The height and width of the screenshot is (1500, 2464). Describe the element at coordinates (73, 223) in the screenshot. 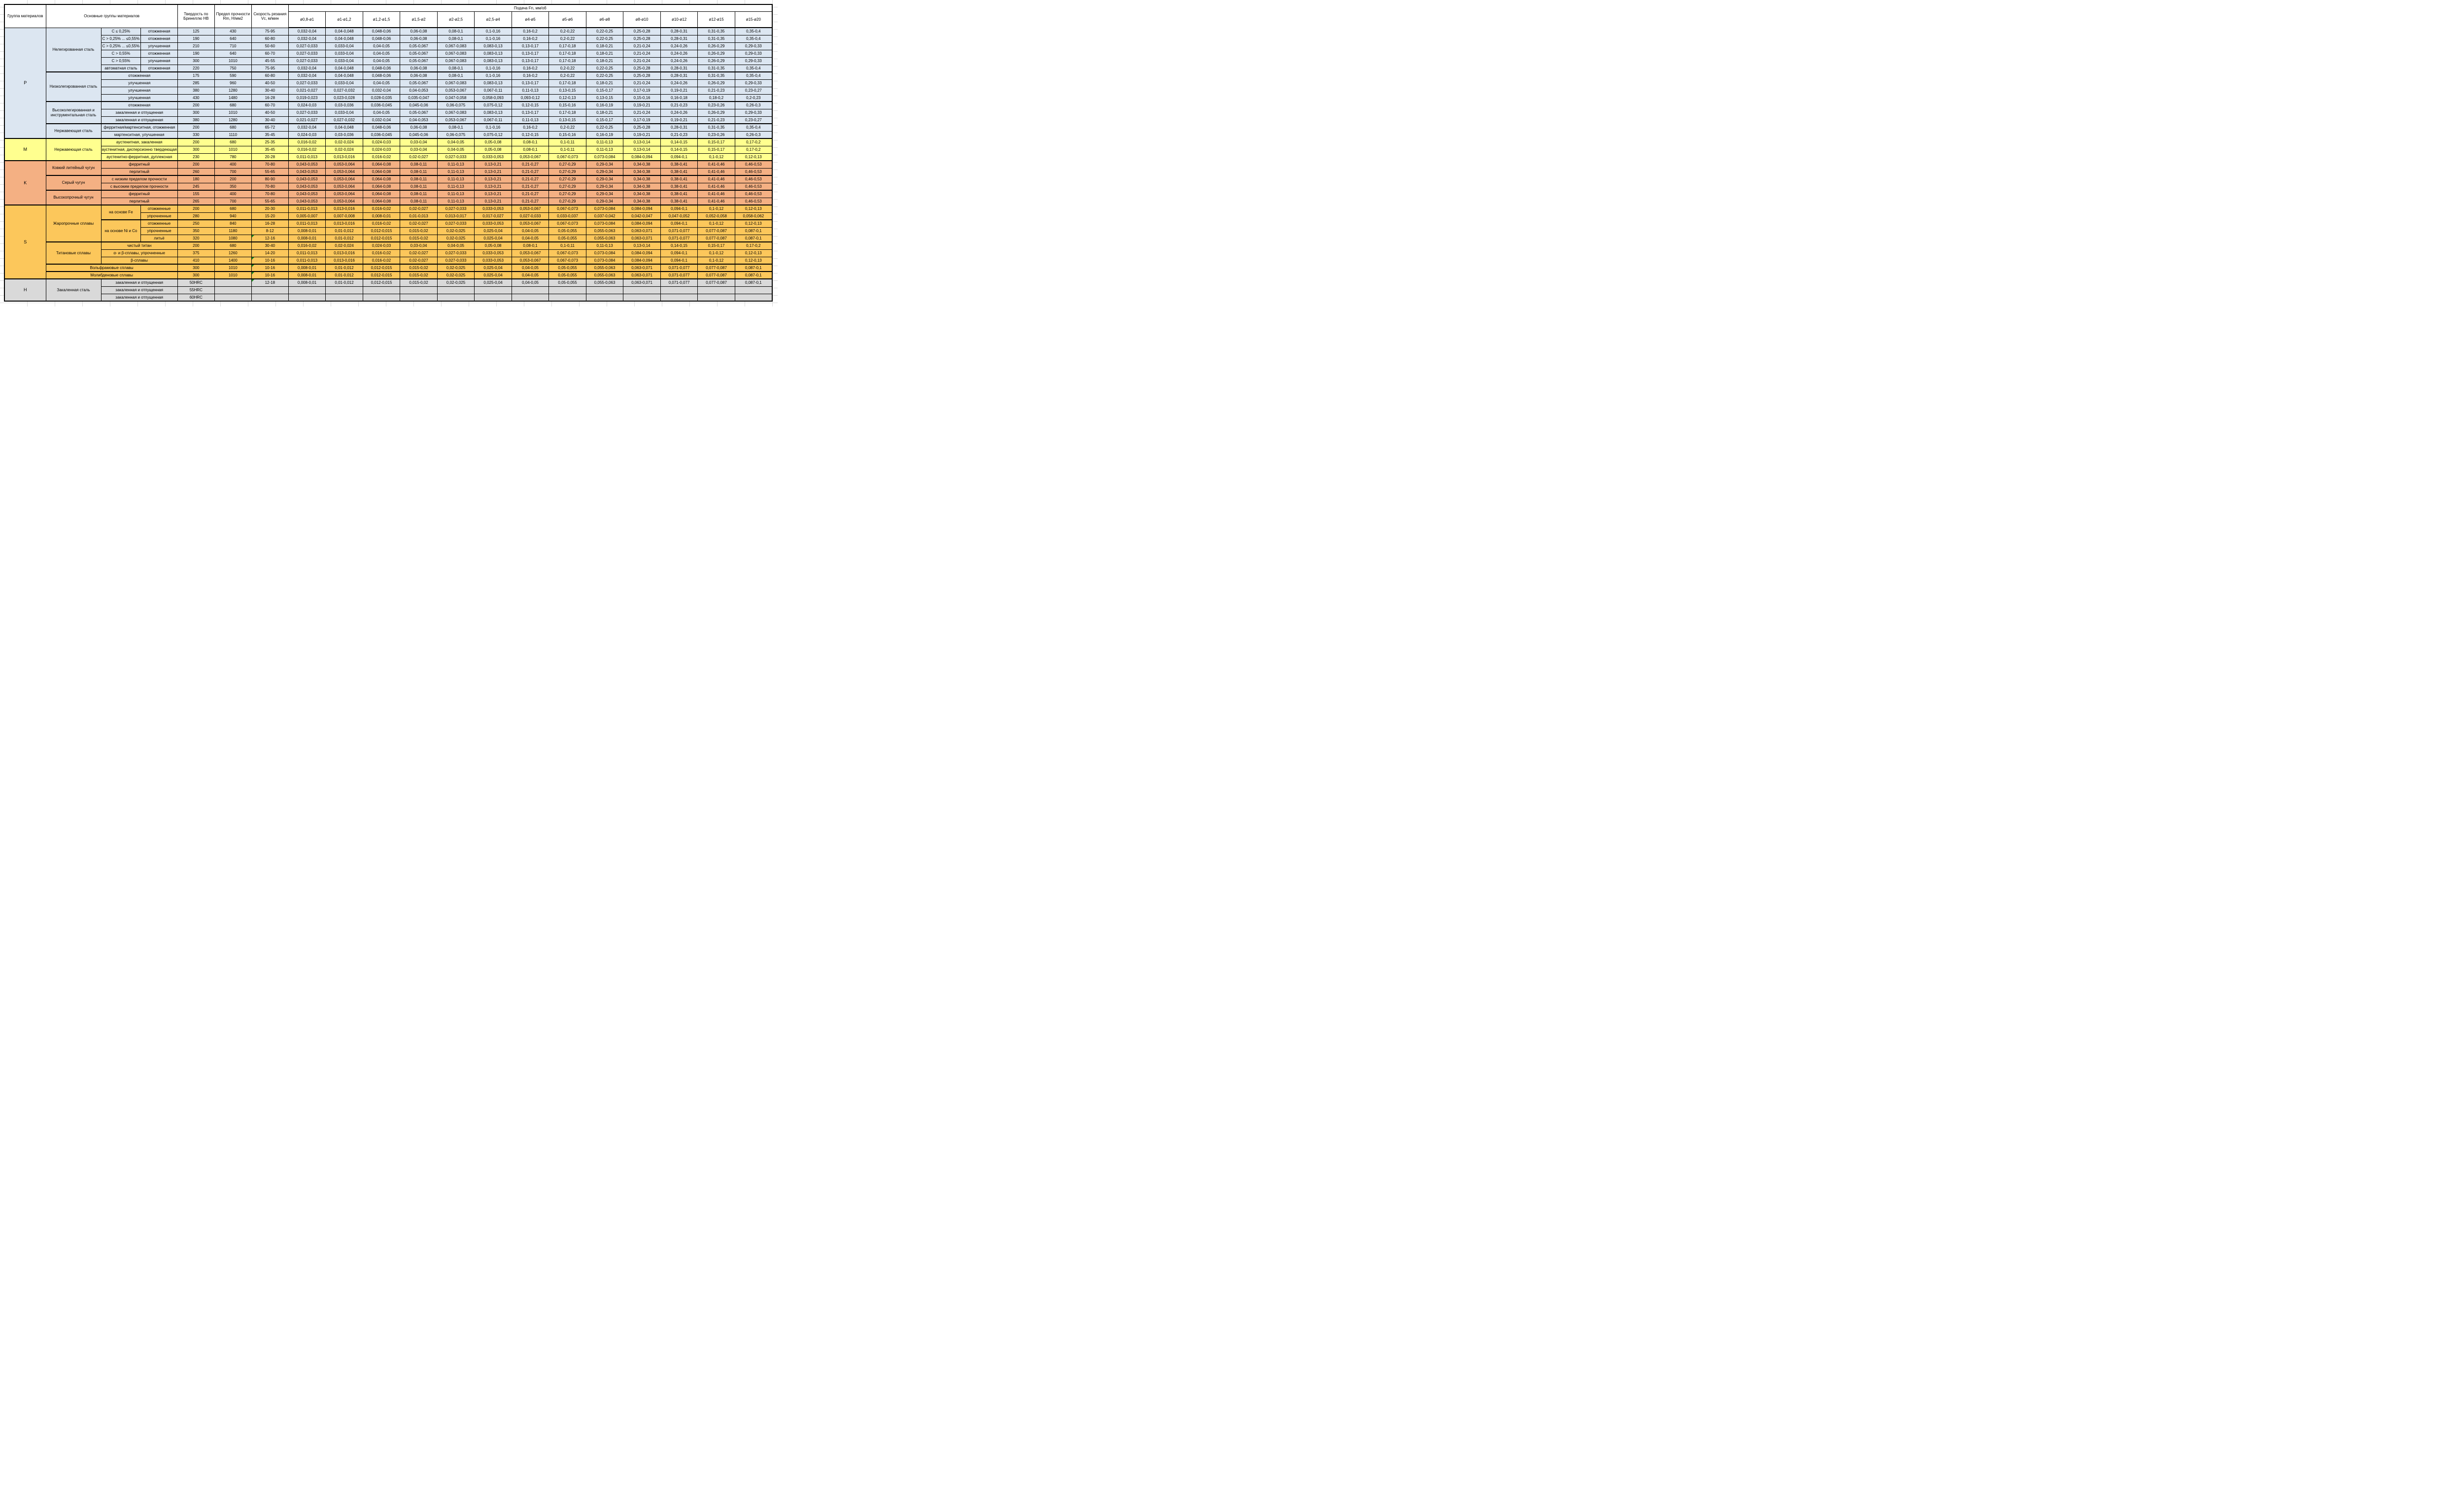

I see `material-cell: Жаропрочные сплавы` at that location.